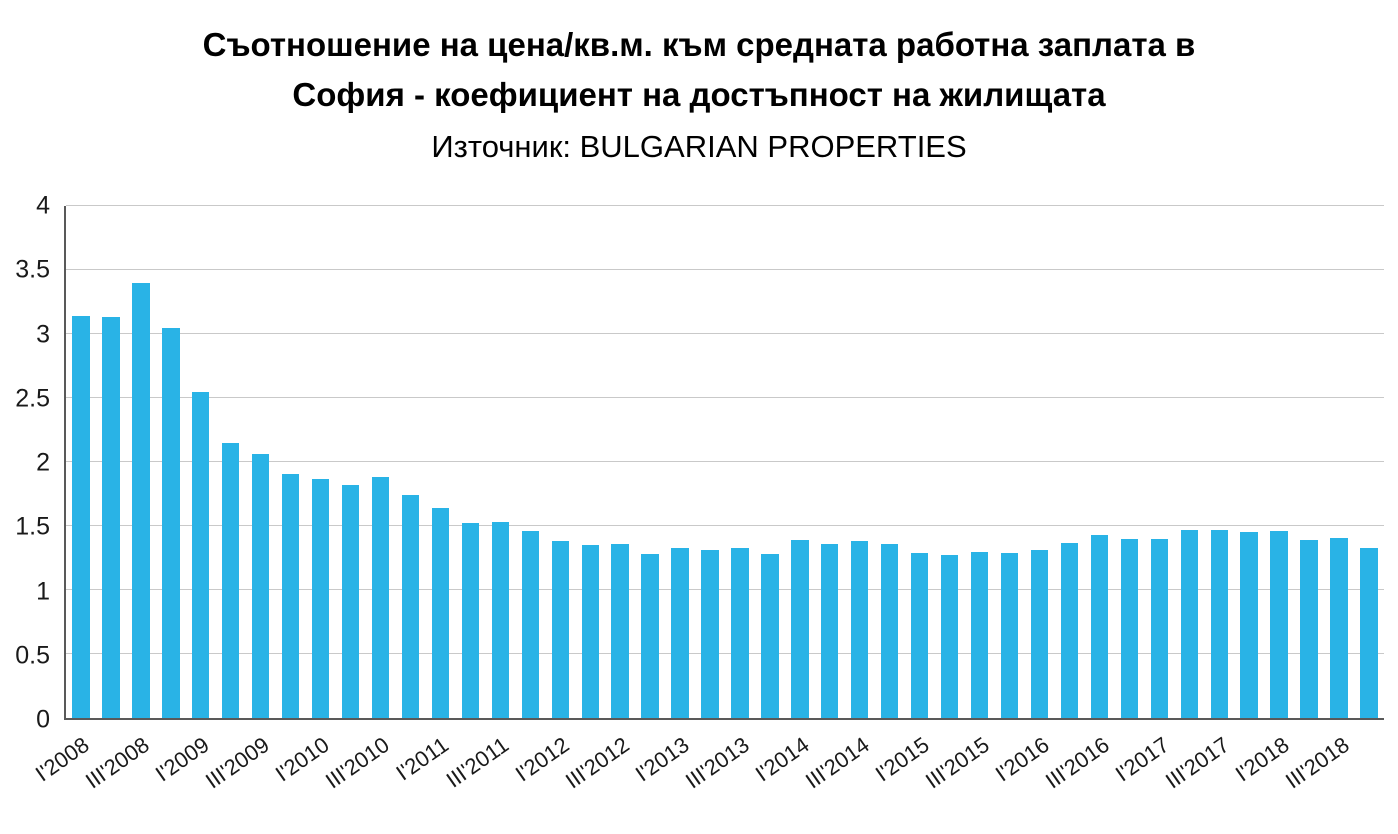  What do you see at coordinates (1159, 628) in the screenshot?
I see `bar-I'2017` at bounding box center [1159, 628].